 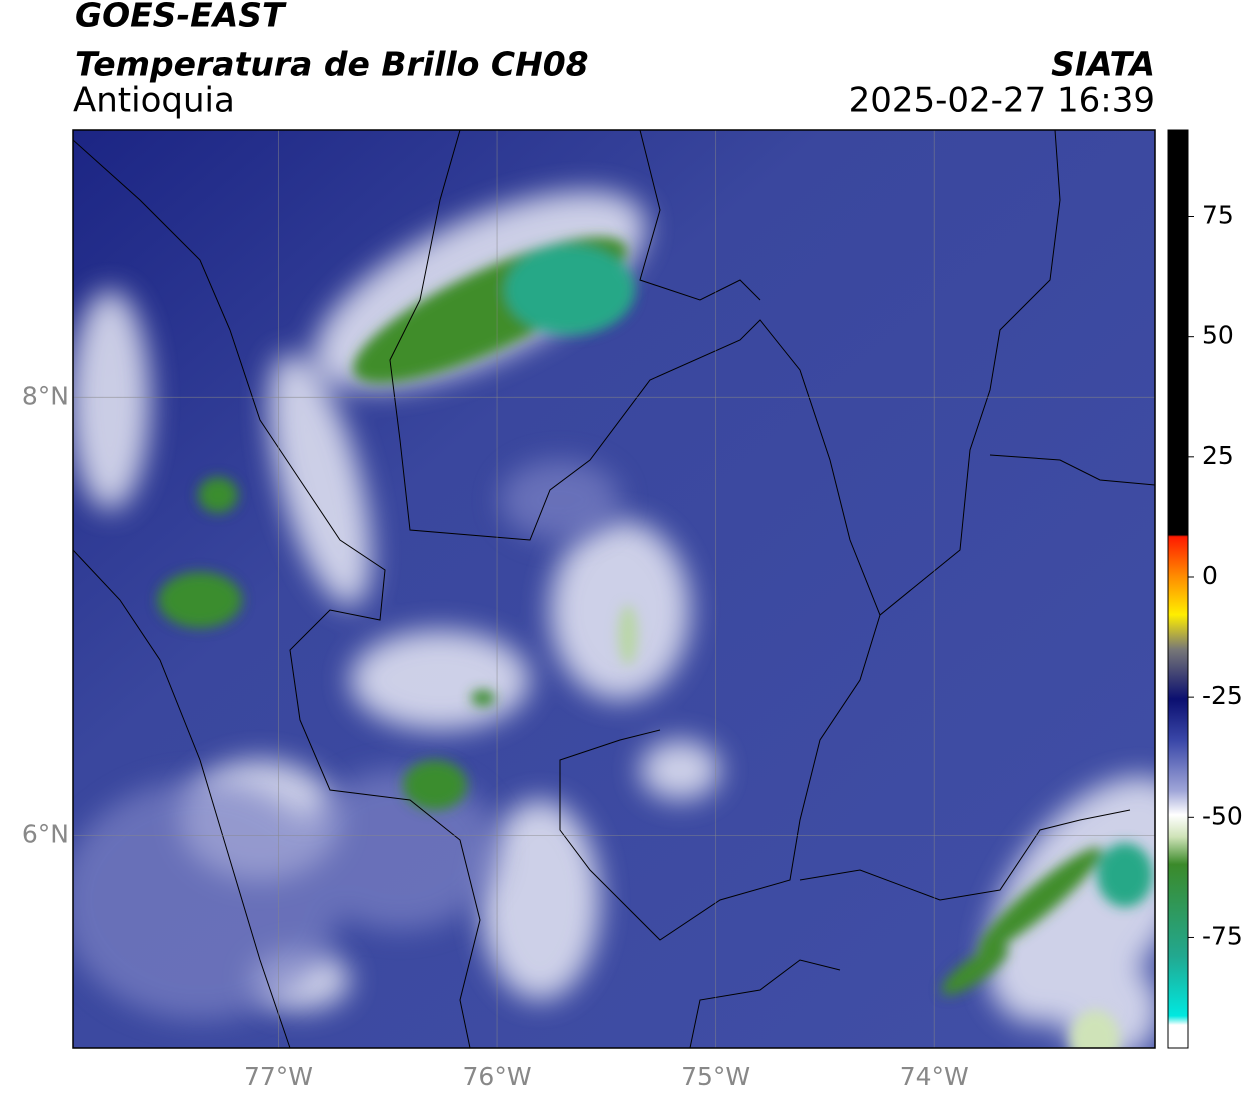 What do you see at coordinates (1218, 455) in the screenshot?
I see `colorbar-tick-label: 25` at bounding box center [1218, 455].